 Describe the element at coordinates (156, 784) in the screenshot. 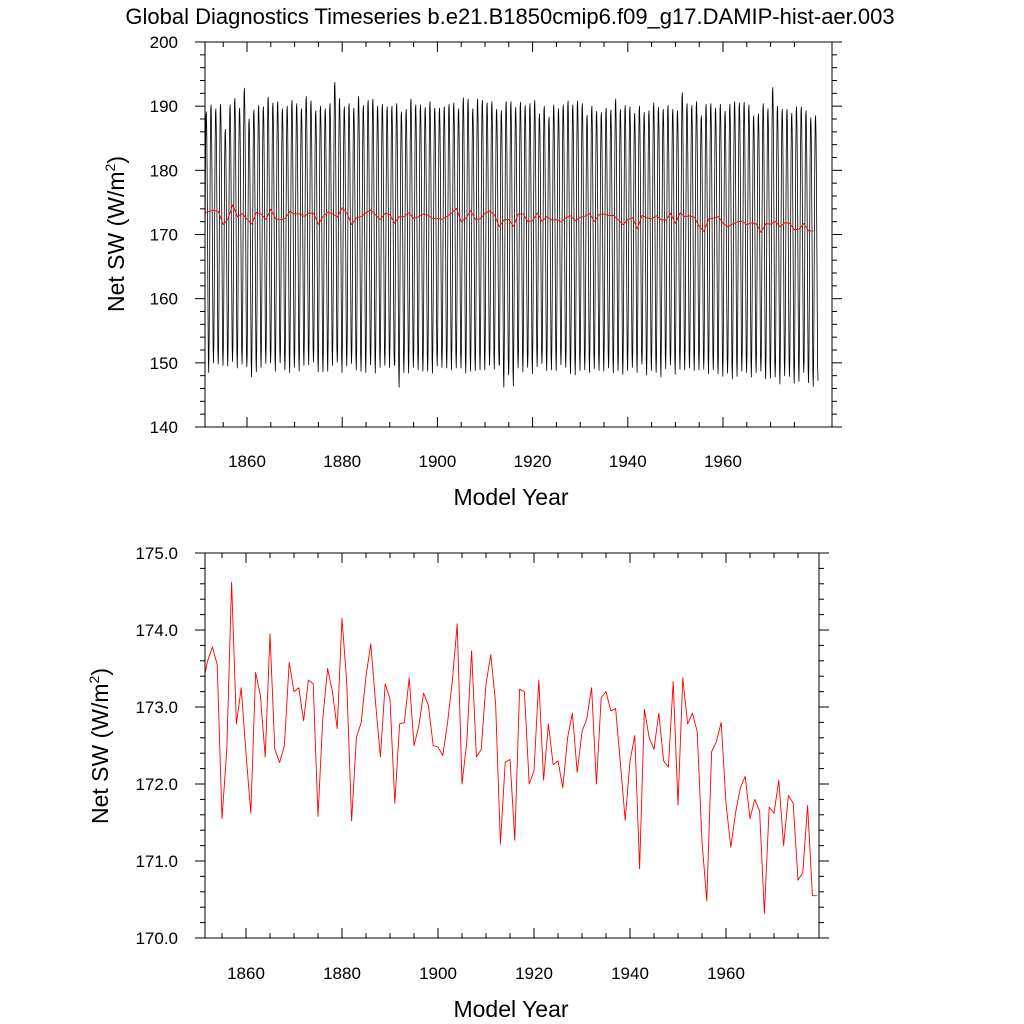

I see `y-tick-label: 172.0` at that location.